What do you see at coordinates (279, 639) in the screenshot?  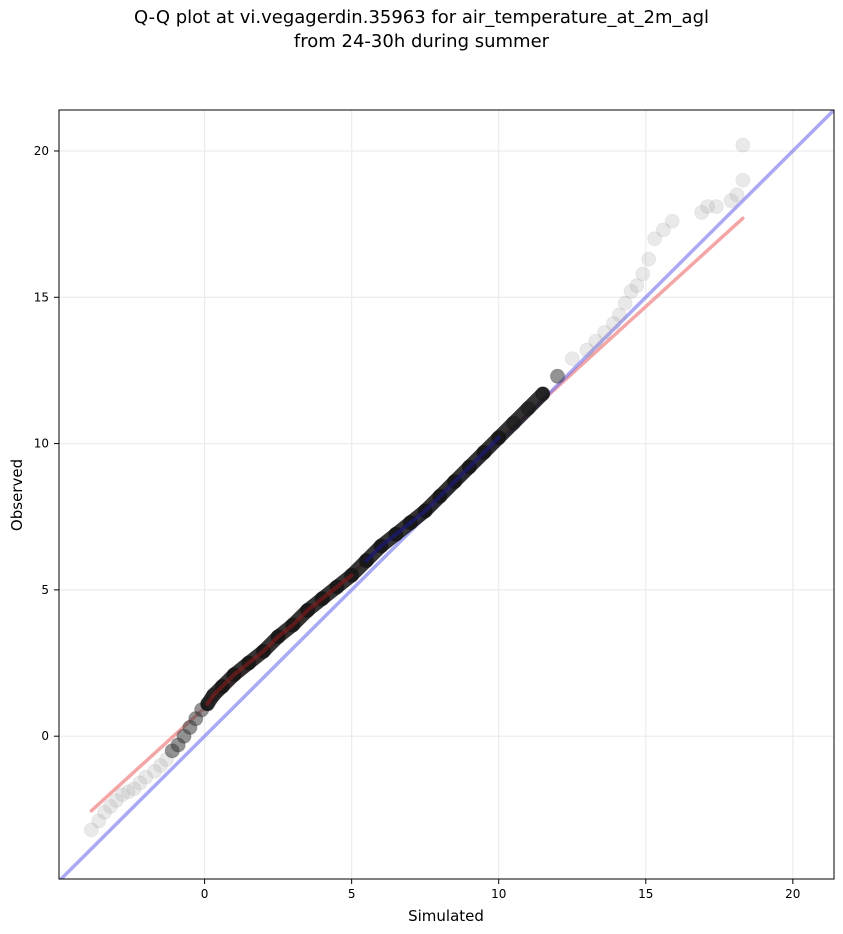 I see `fit-line-overlay` at bounding box center [279, 639].